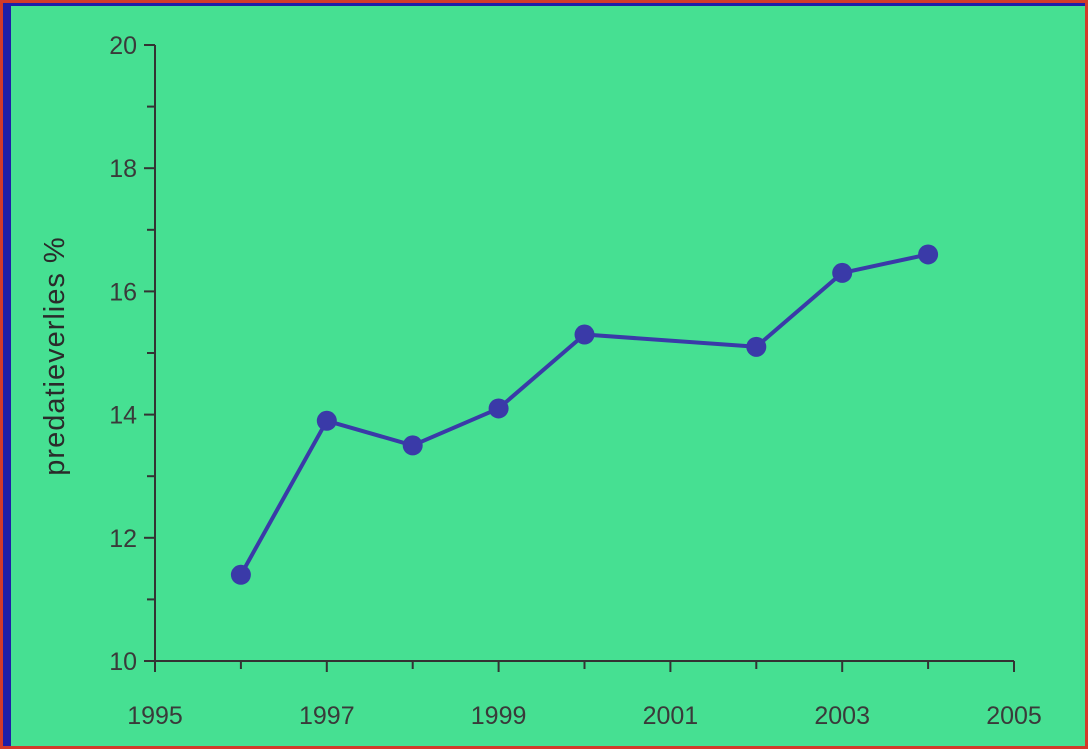 The width and height of the screenshot is (1088, 749). What do you see at coordinates (123, 539) in the screenshot?
I see `y-tick-label: 12` at bounding box center [123, 539].